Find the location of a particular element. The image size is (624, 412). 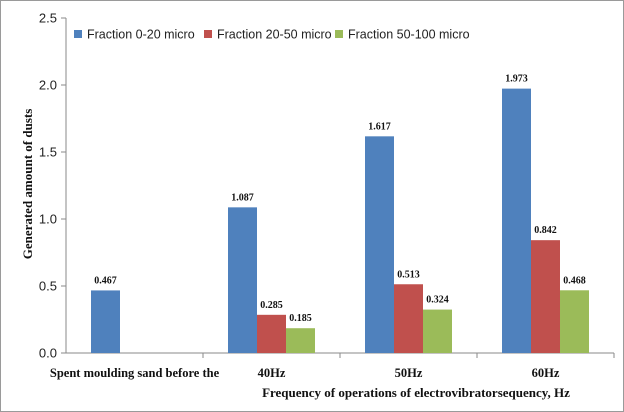

data-label: 0.467 is located at coordinates (105, 280).